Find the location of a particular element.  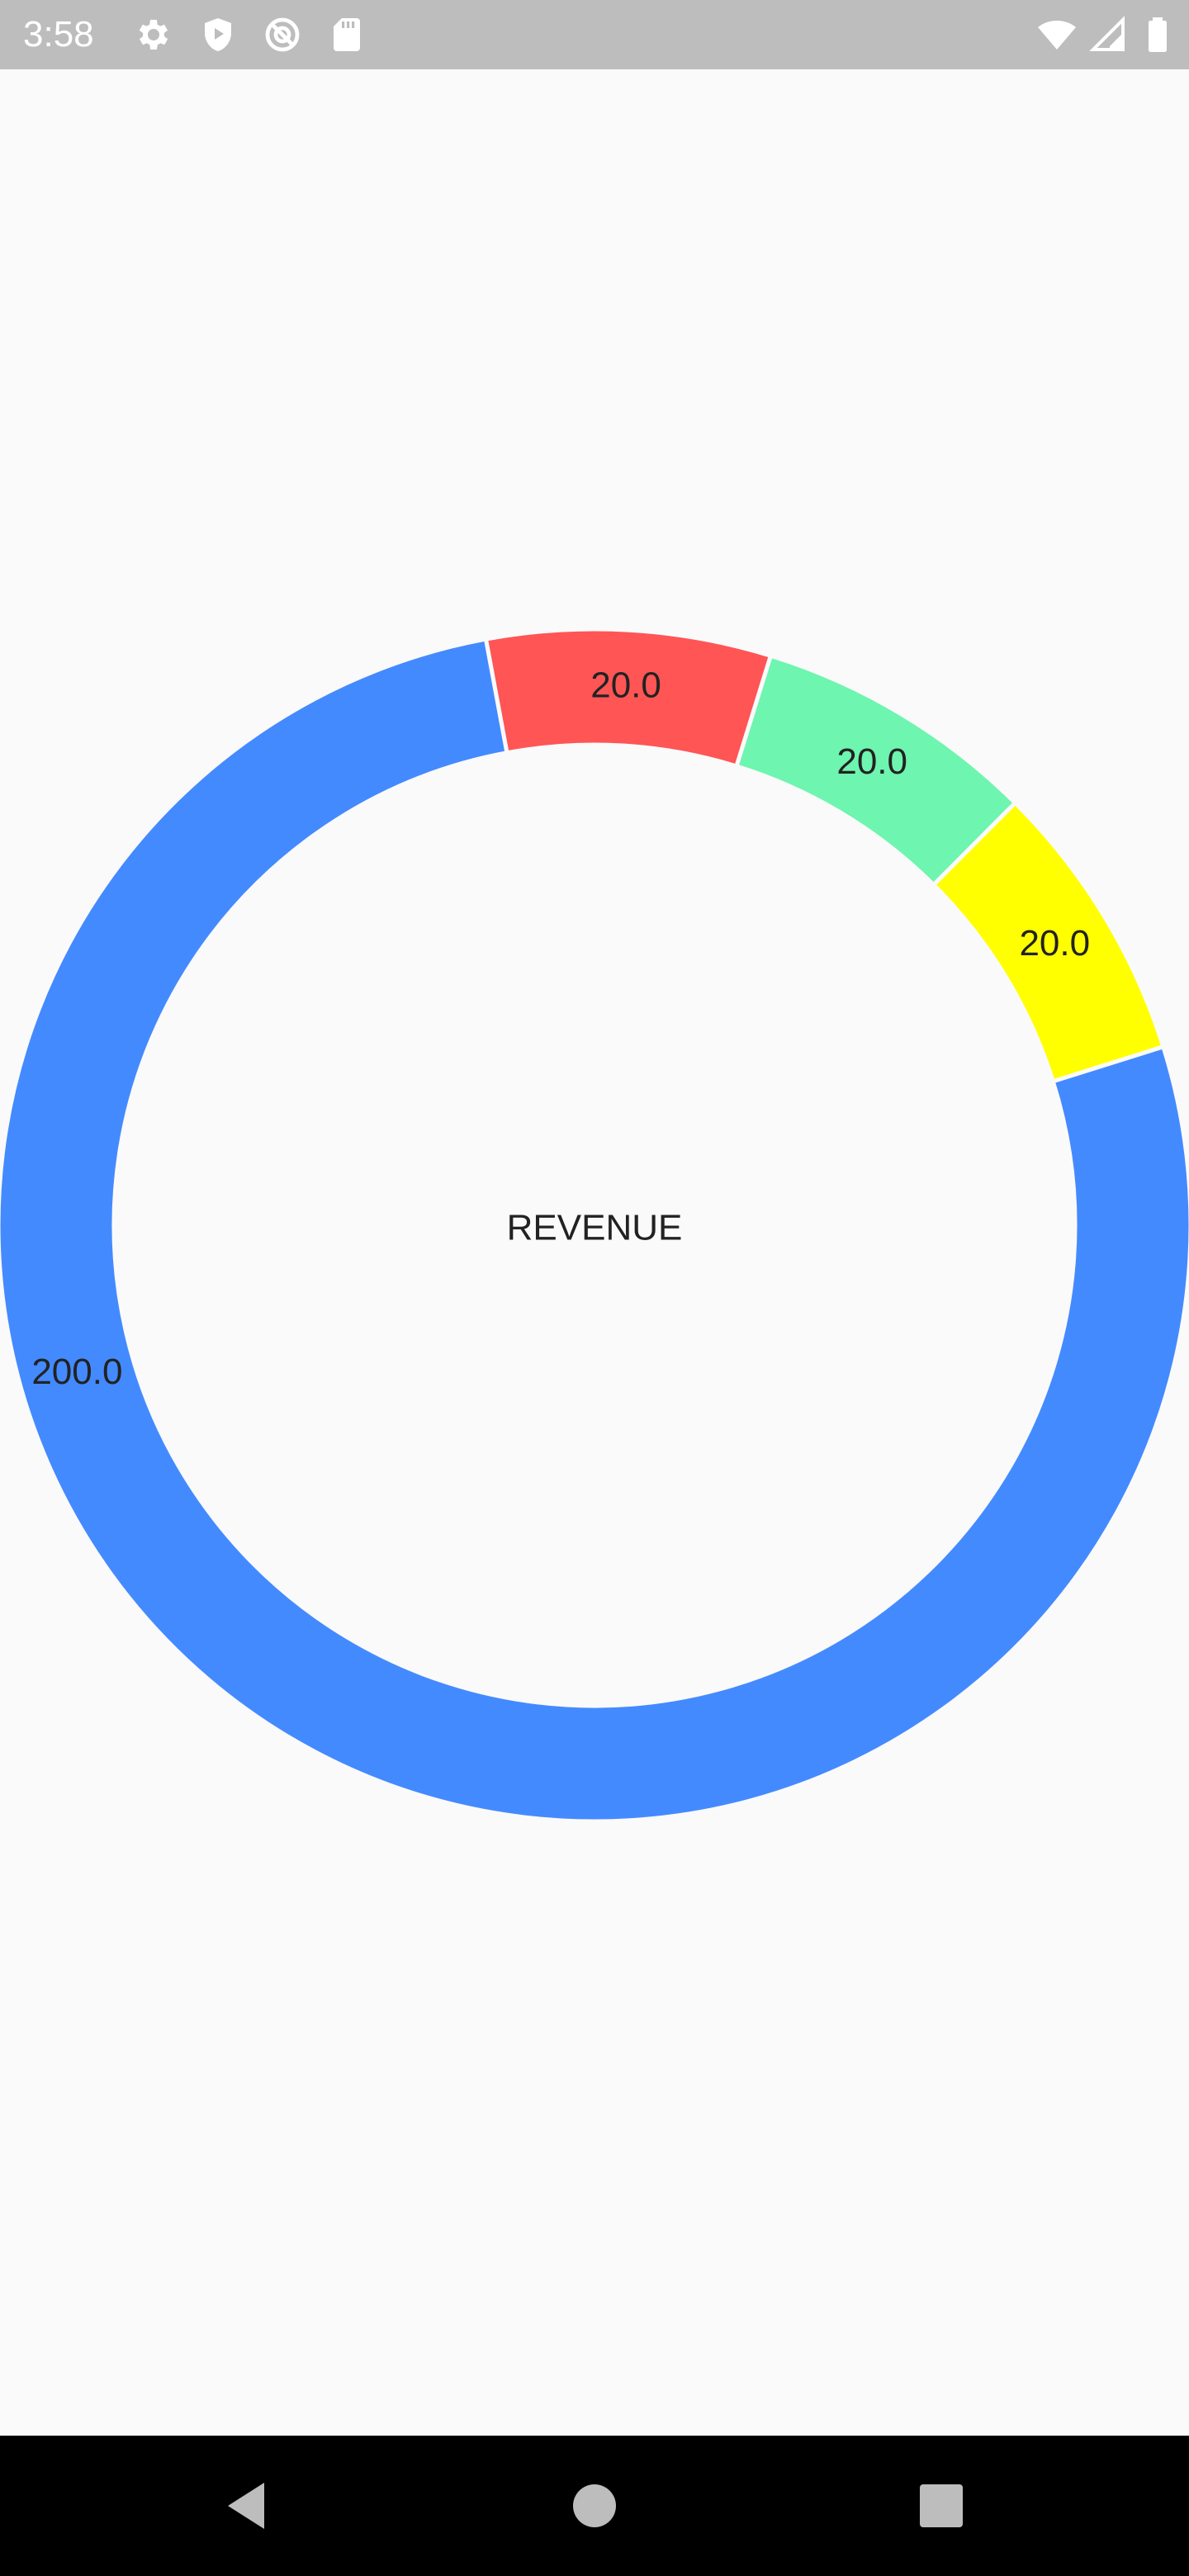

slice-label-1: 20.0 is located at coordinates (871, 761).